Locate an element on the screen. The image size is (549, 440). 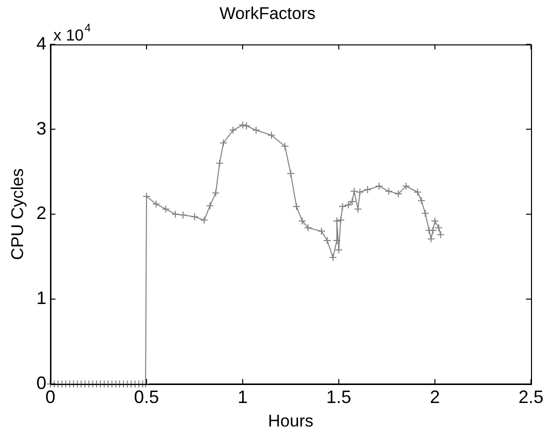
y-tick-label: 4 is located at coordinates (41, 43).